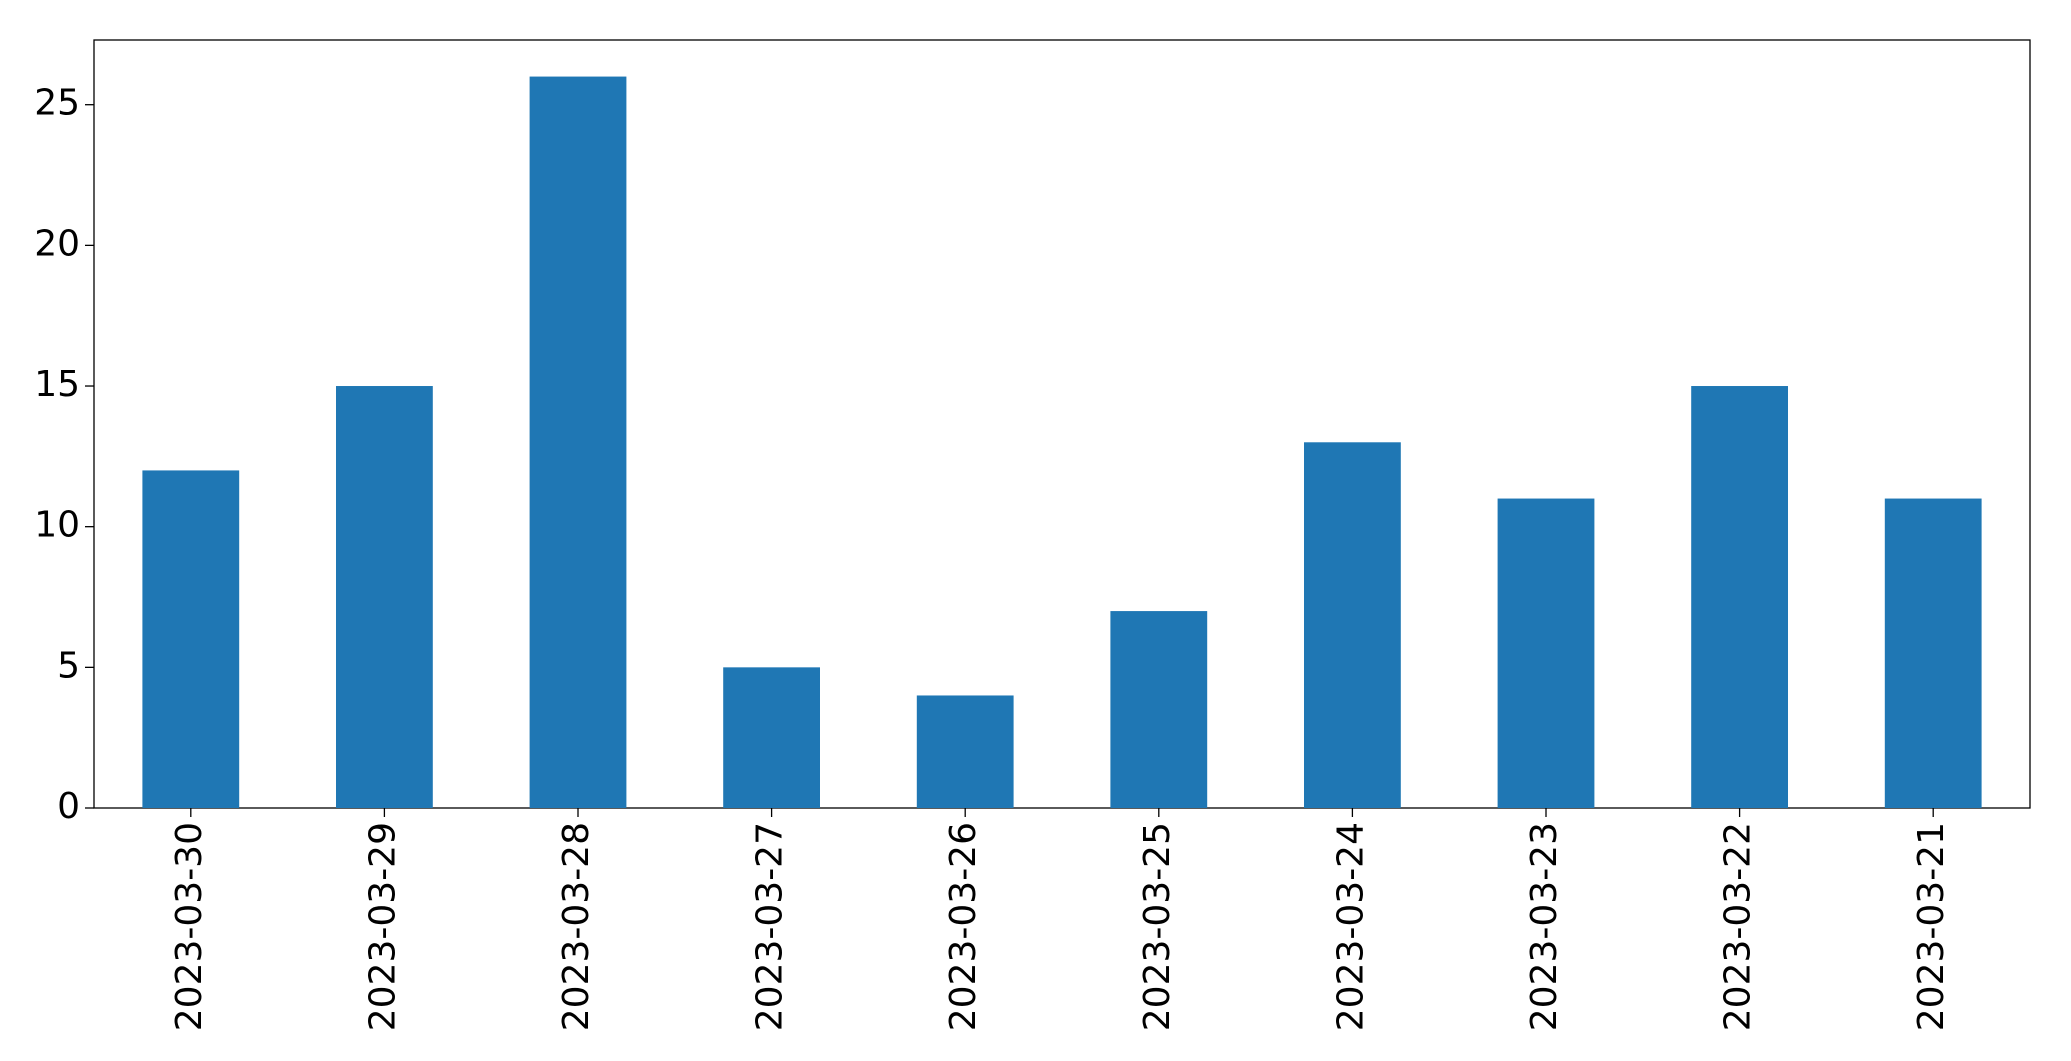 Image resolution: width=2071 pixels, height=1061 pixels. I want to click on x-tick-label: 2023-03-28, so click(576, 926).